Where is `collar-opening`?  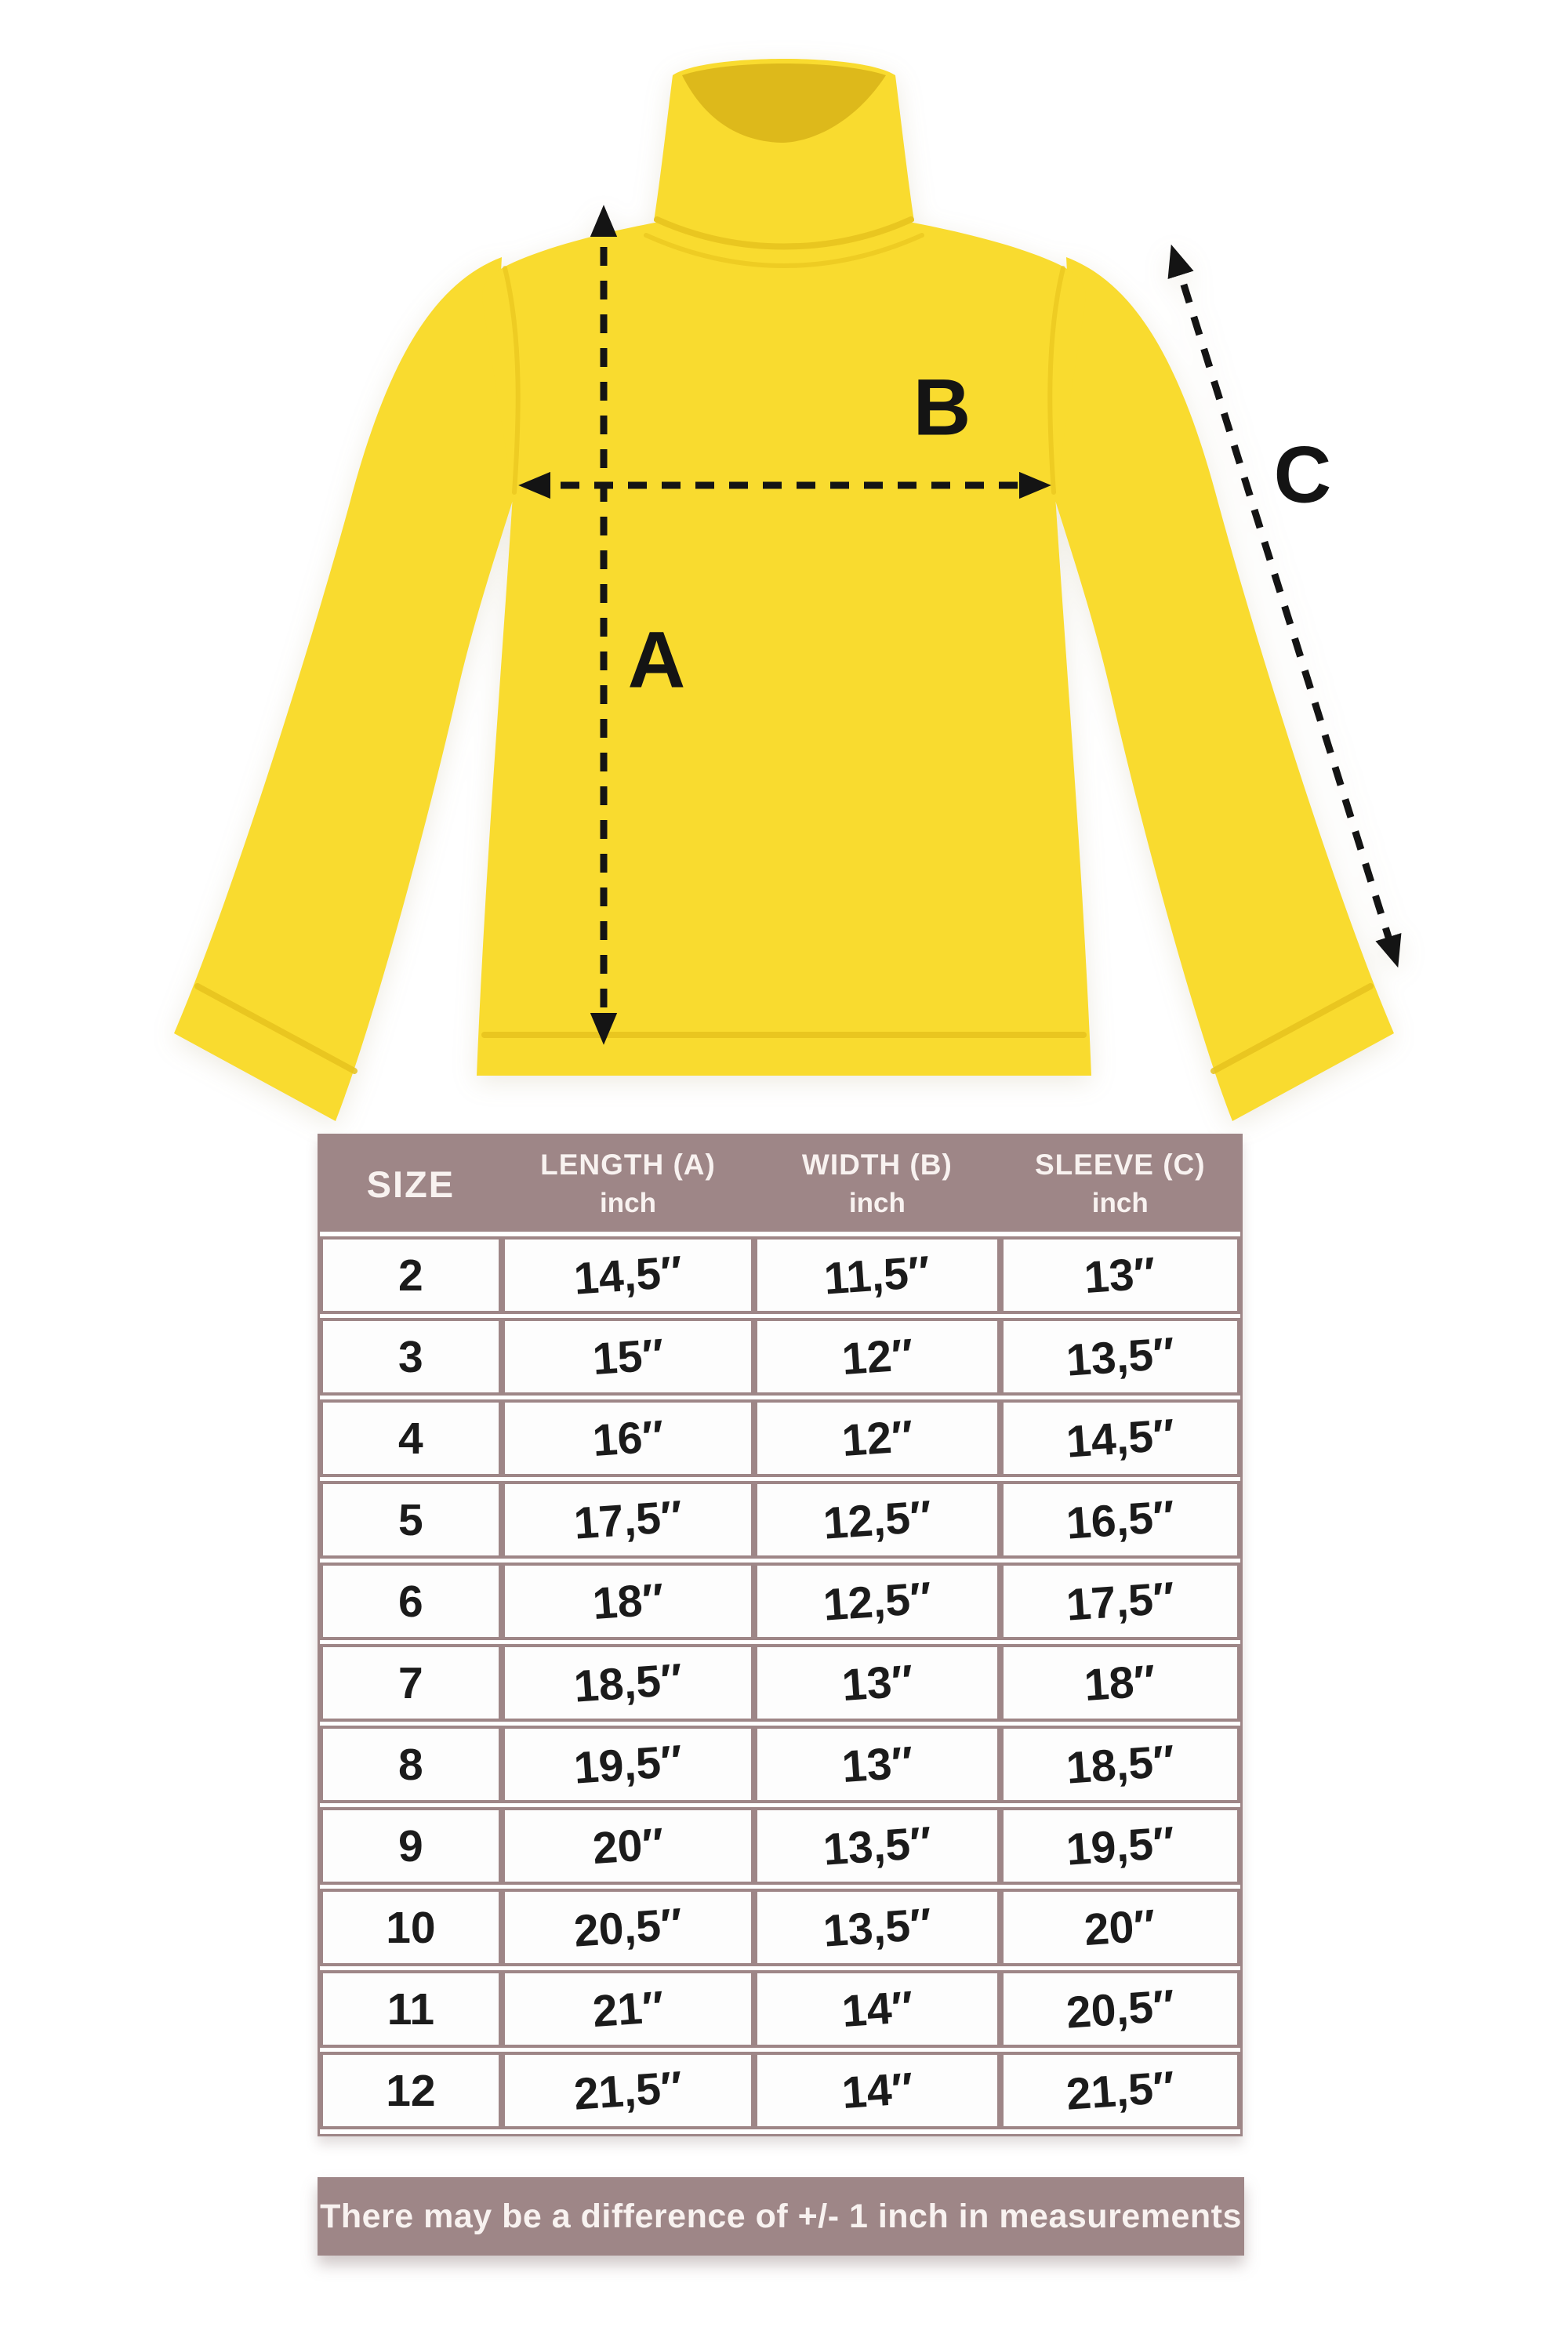 collar-opening is located at coordinates (784, 103).